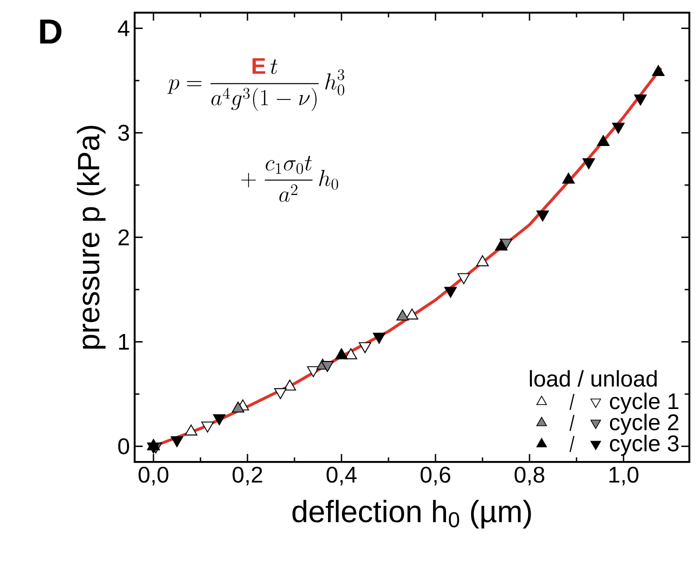  I want to click on y-tick-label: 3, so click(123, 132).